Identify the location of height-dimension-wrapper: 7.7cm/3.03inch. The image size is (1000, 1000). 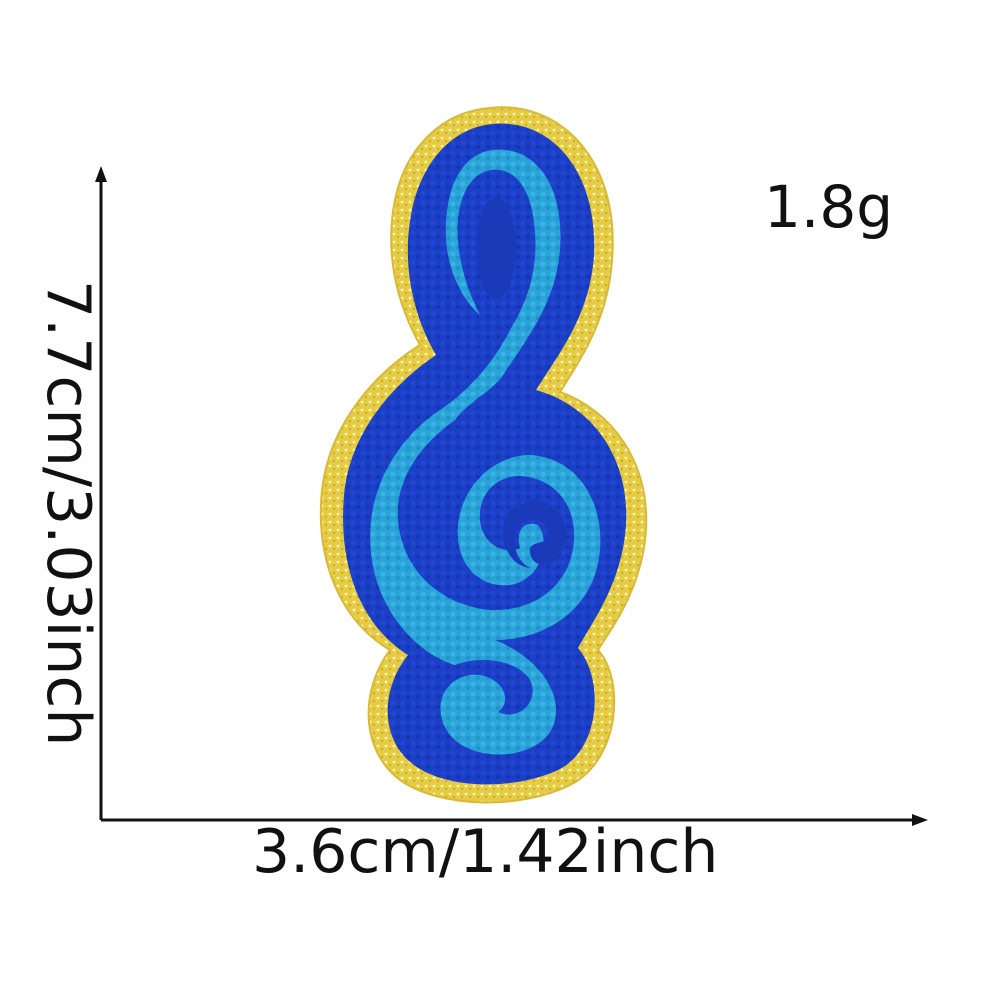
(68, 515).